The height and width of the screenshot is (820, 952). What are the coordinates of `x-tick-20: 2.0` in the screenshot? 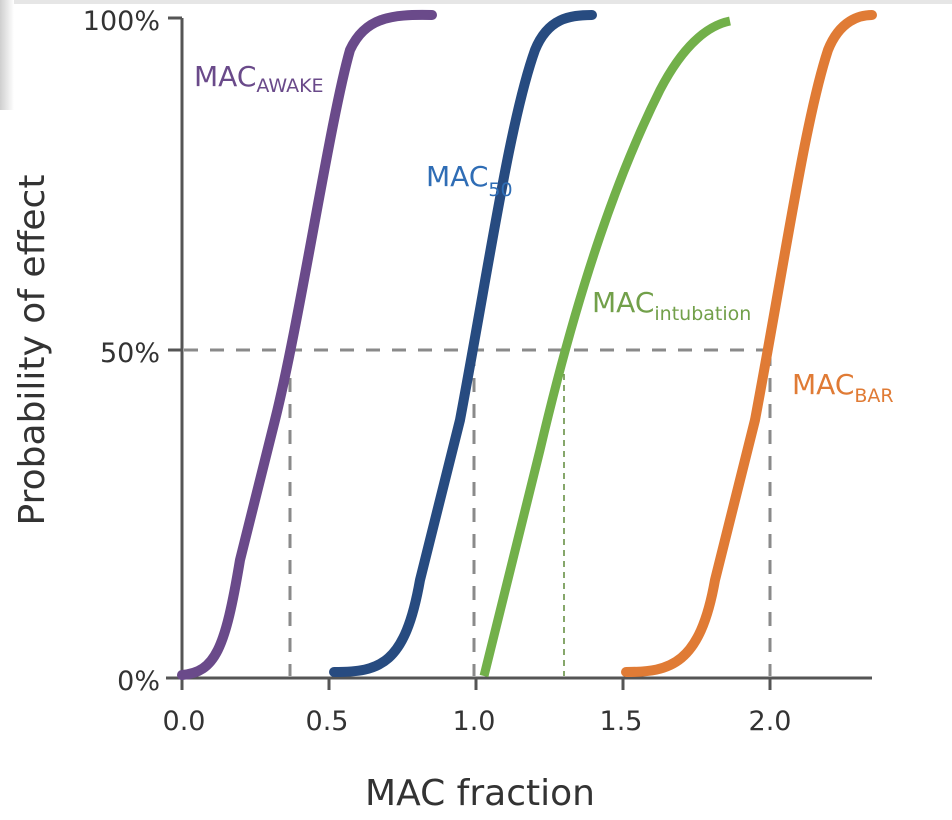 It's located at (770, 721).